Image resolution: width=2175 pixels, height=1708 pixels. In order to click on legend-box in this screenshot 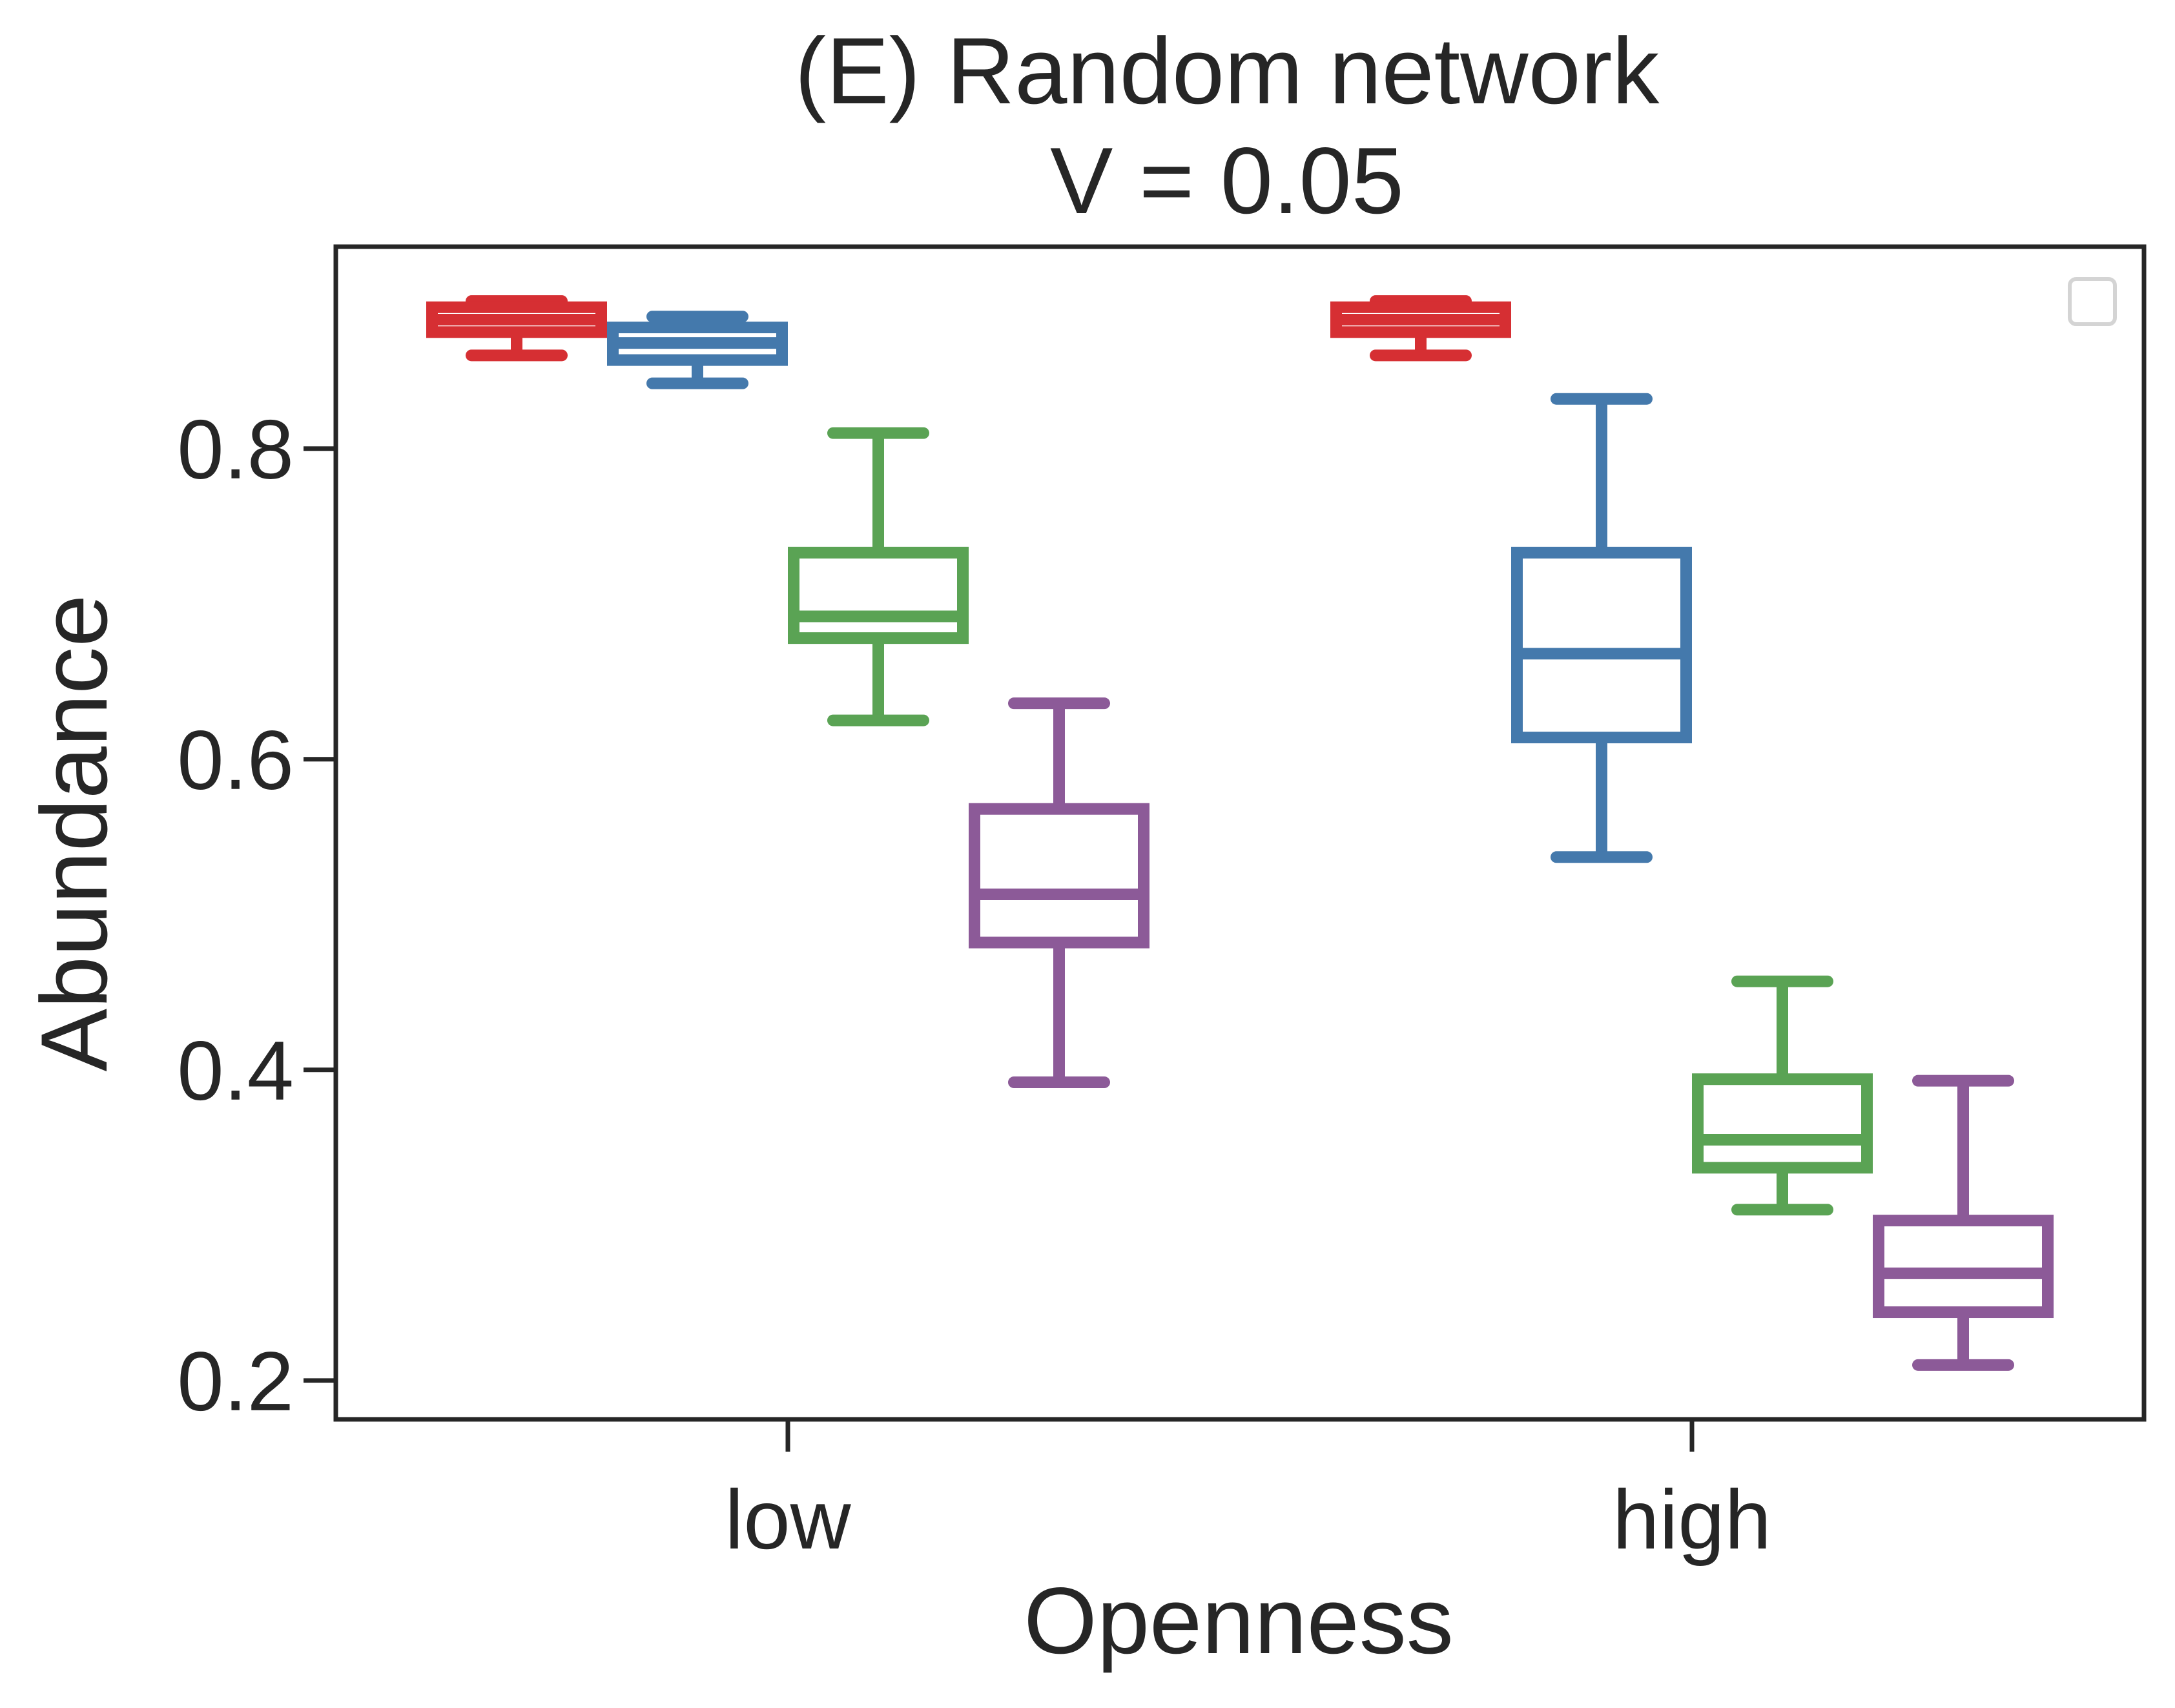, I will do `click(2092, 301)`.